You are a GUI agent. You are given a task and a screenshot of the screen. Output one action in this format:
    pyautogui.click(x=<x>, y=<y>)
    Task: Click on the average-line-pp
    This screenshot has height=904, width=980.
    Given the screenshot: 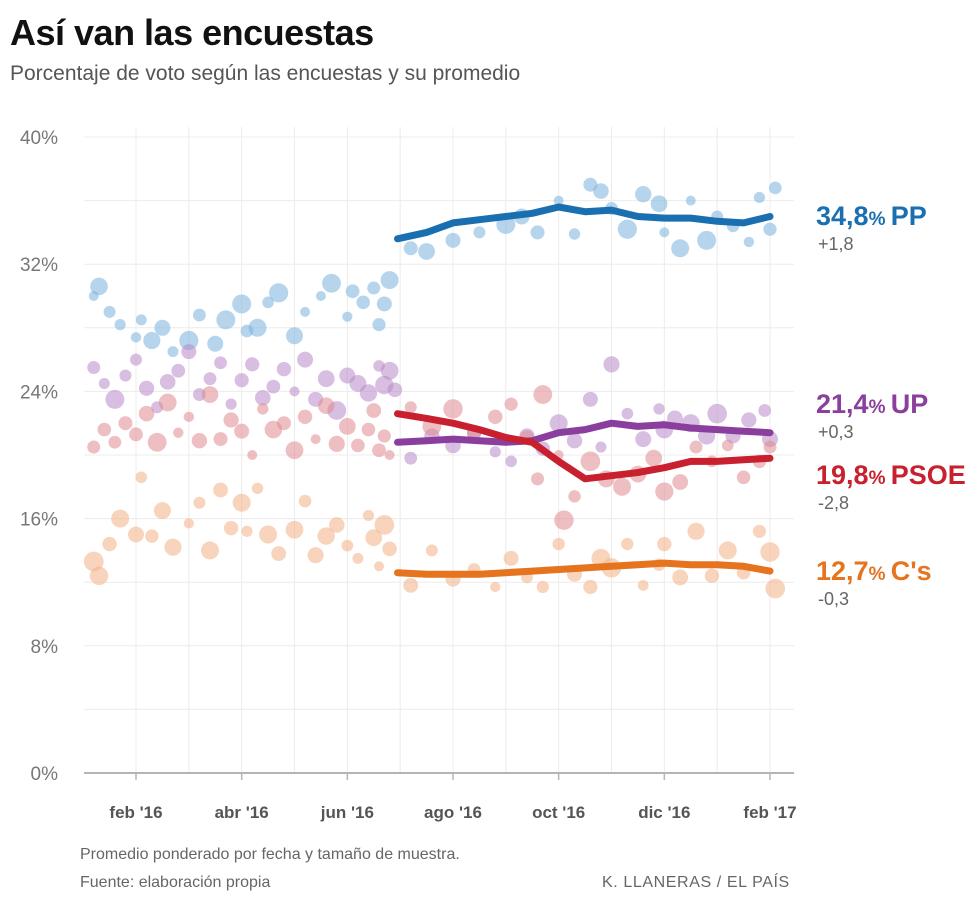 What is the action you would take?
    pyautogui.click(x=584, y=223)
    